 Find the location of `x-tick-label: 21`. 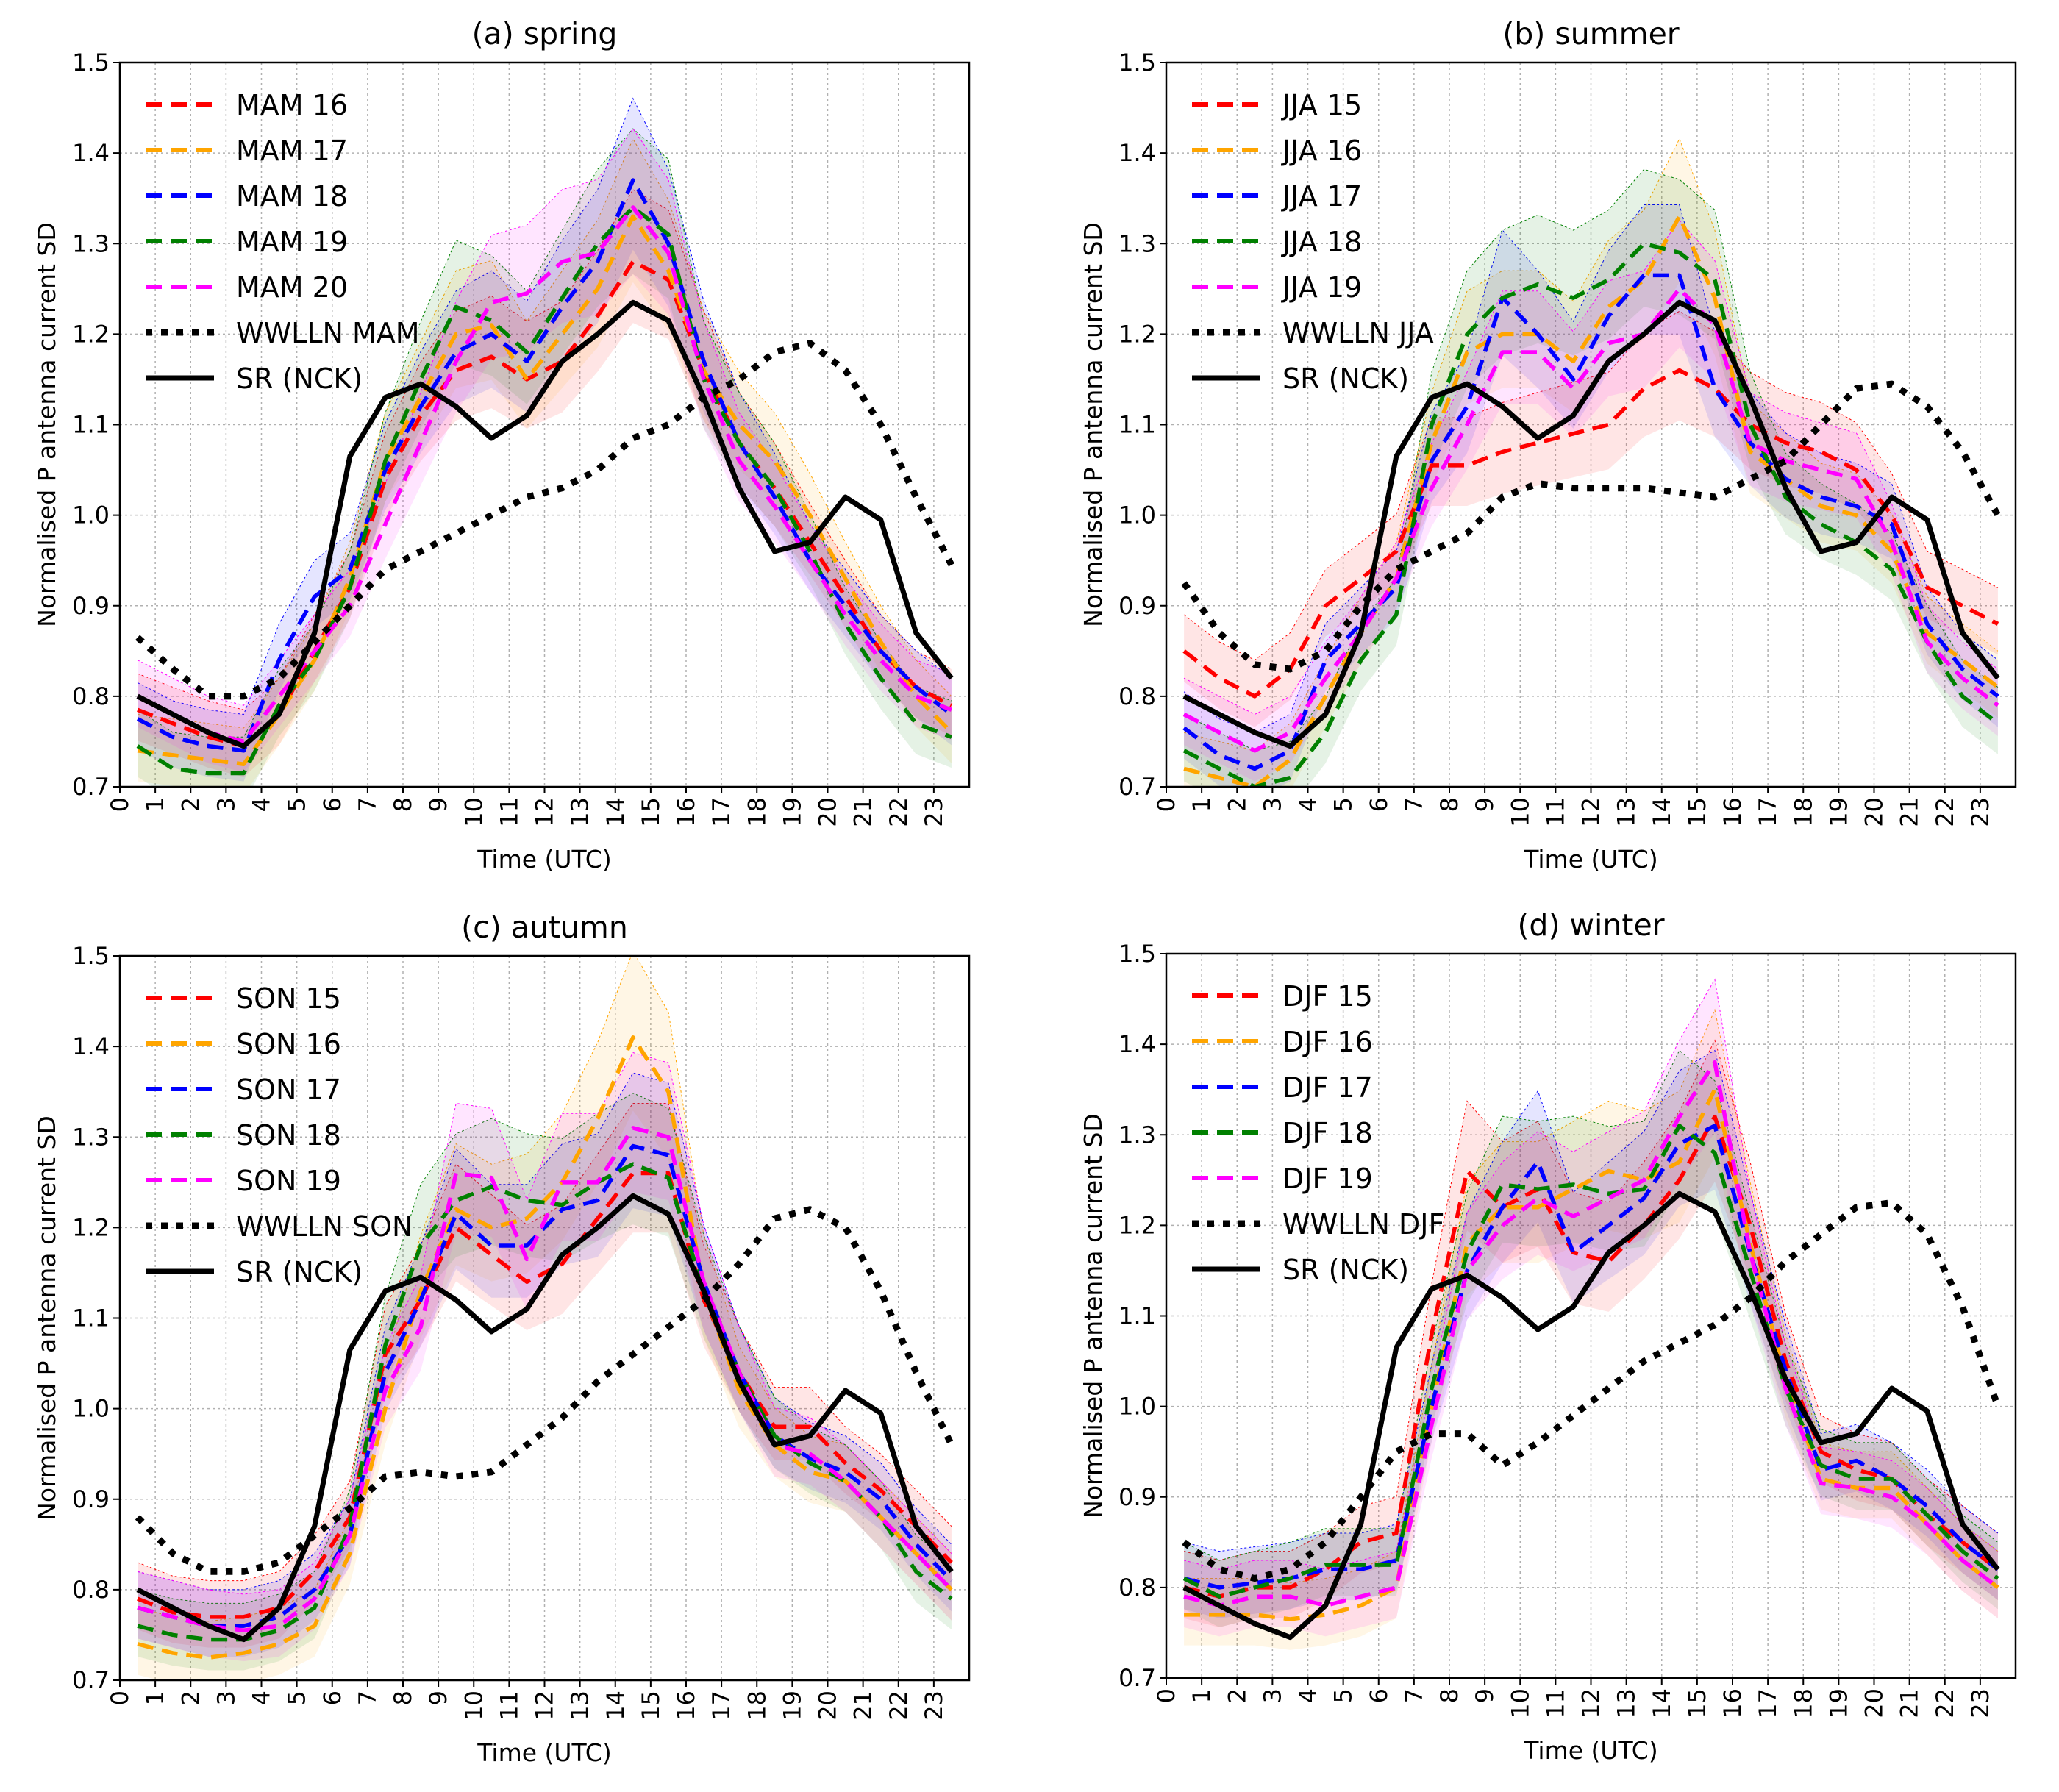

x-tick-label: 21 is located at coordinates (863, 812).